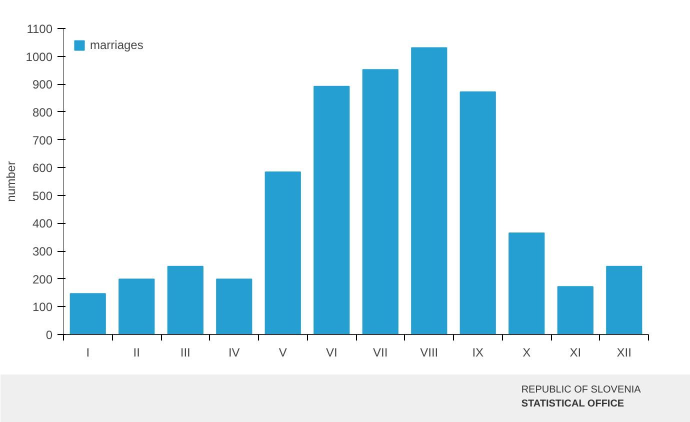  Describe the element at coordinates (282, 353) in the screenshot. I see `x-tick-label: V` at that location.